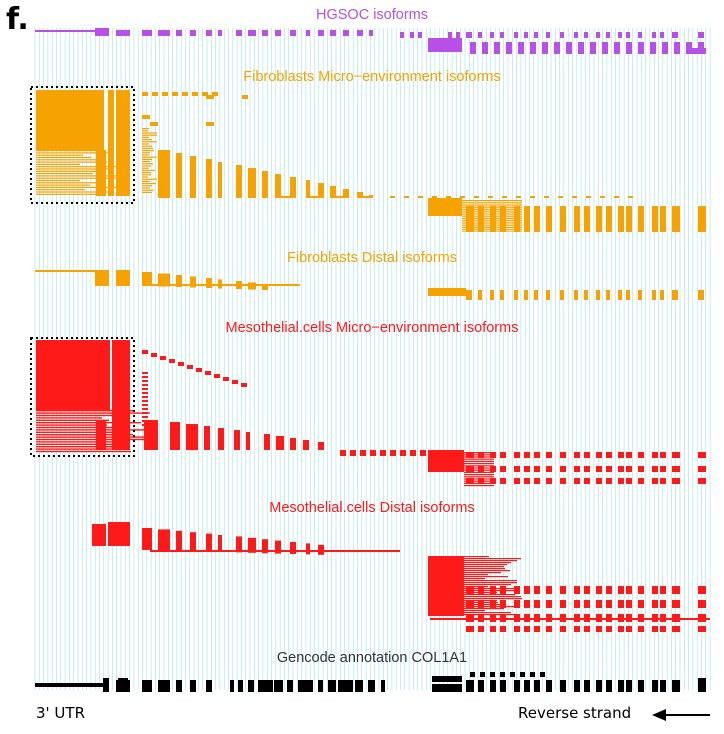 The width and height of the screenshot is (724, 734). Describe the element at coordinates (445, 207) in the screenshot. I see `fib-micro-block` at that location.